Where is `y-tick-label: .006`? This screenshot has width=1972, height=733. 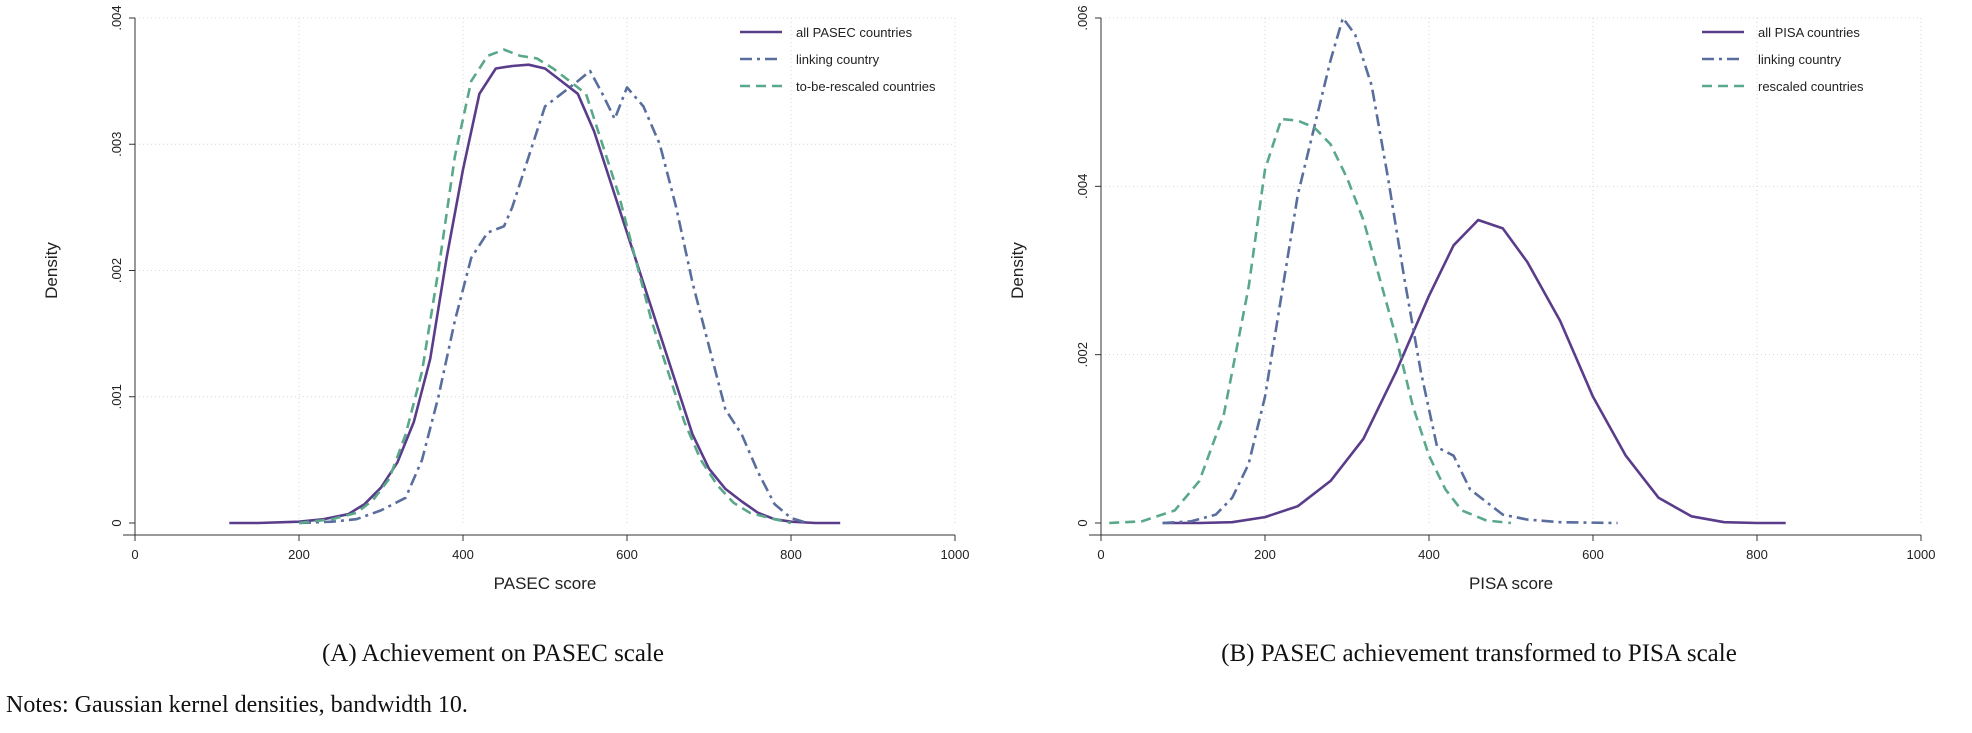
y-tick-label: .006 is located at coordinates (1082, 17).